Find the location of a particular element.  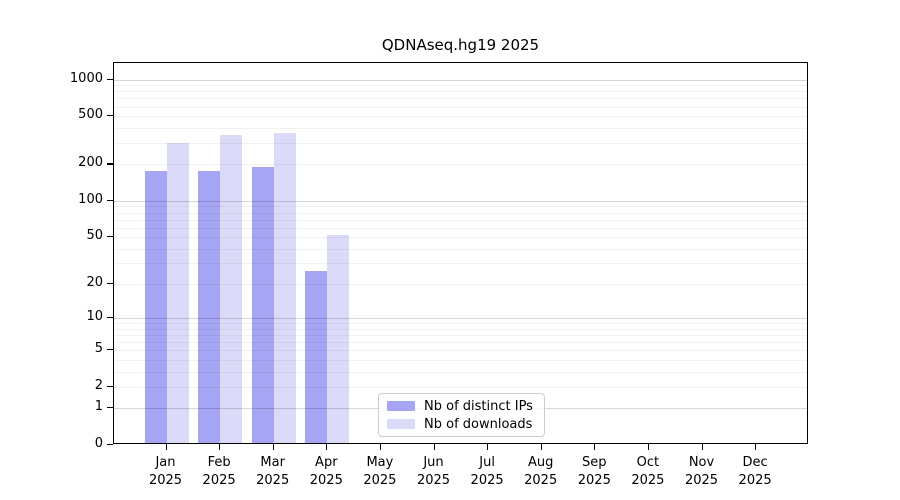

gridline-major is located at coordinates (460, 80).